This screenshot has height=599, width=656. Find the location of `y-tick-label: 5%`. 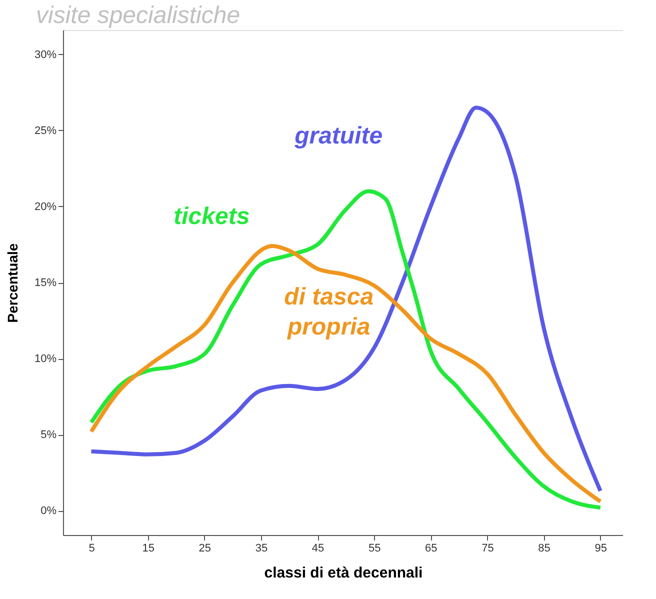

y-tick-label: 5% is located at coordinates (48, 435).